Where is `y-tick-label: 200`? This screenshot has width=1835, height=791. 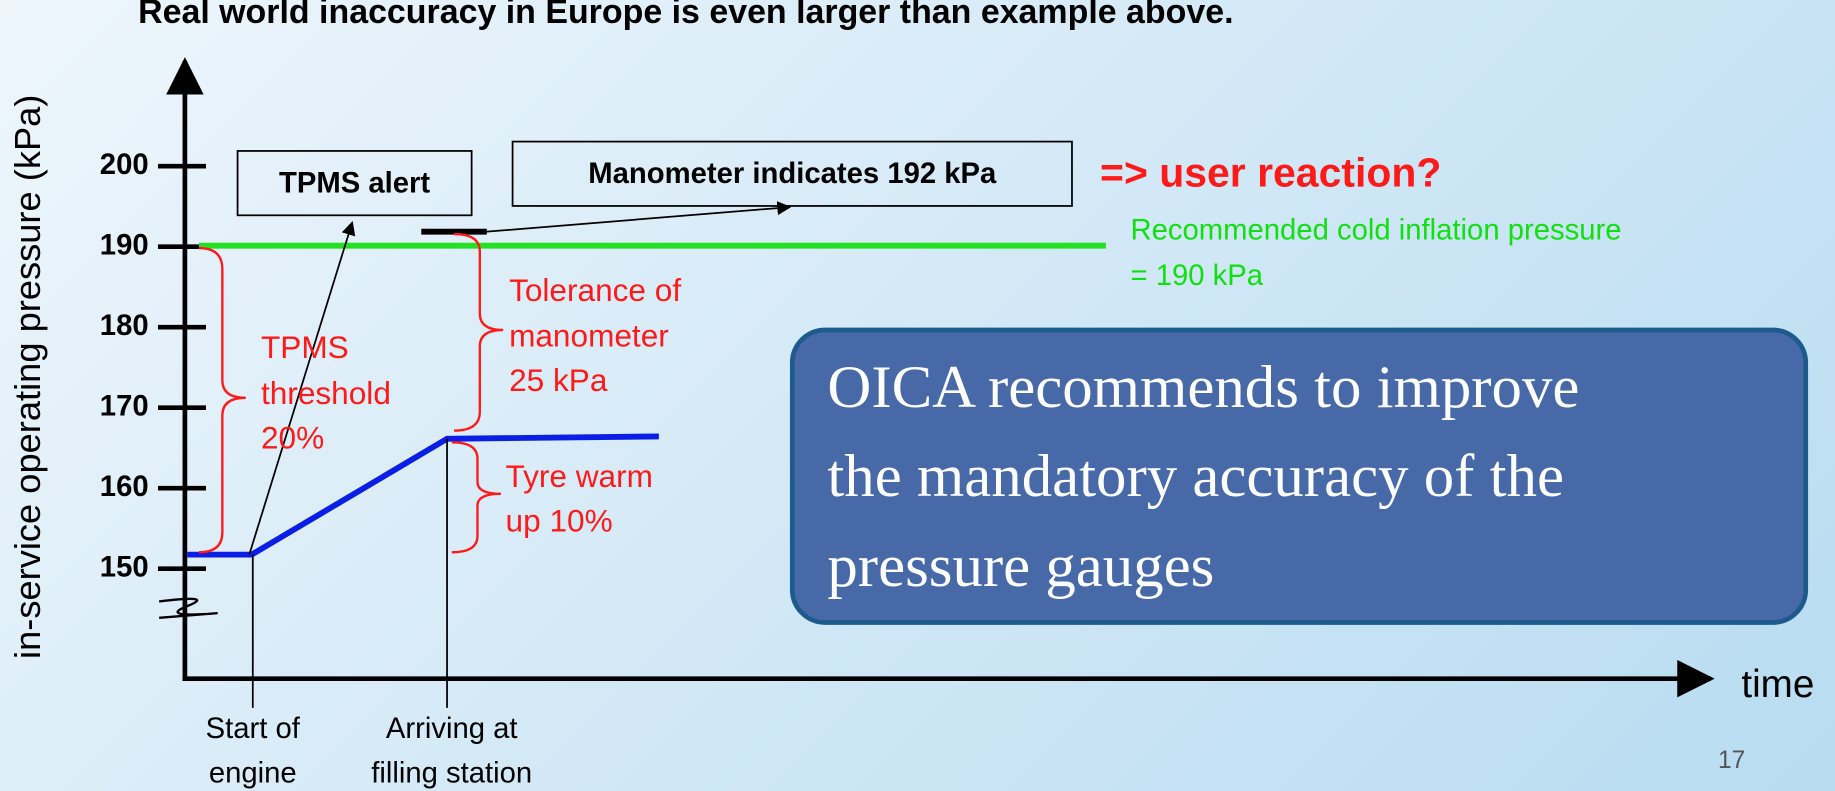 y-tick-label: 200 is located at coordinates (124, 165).